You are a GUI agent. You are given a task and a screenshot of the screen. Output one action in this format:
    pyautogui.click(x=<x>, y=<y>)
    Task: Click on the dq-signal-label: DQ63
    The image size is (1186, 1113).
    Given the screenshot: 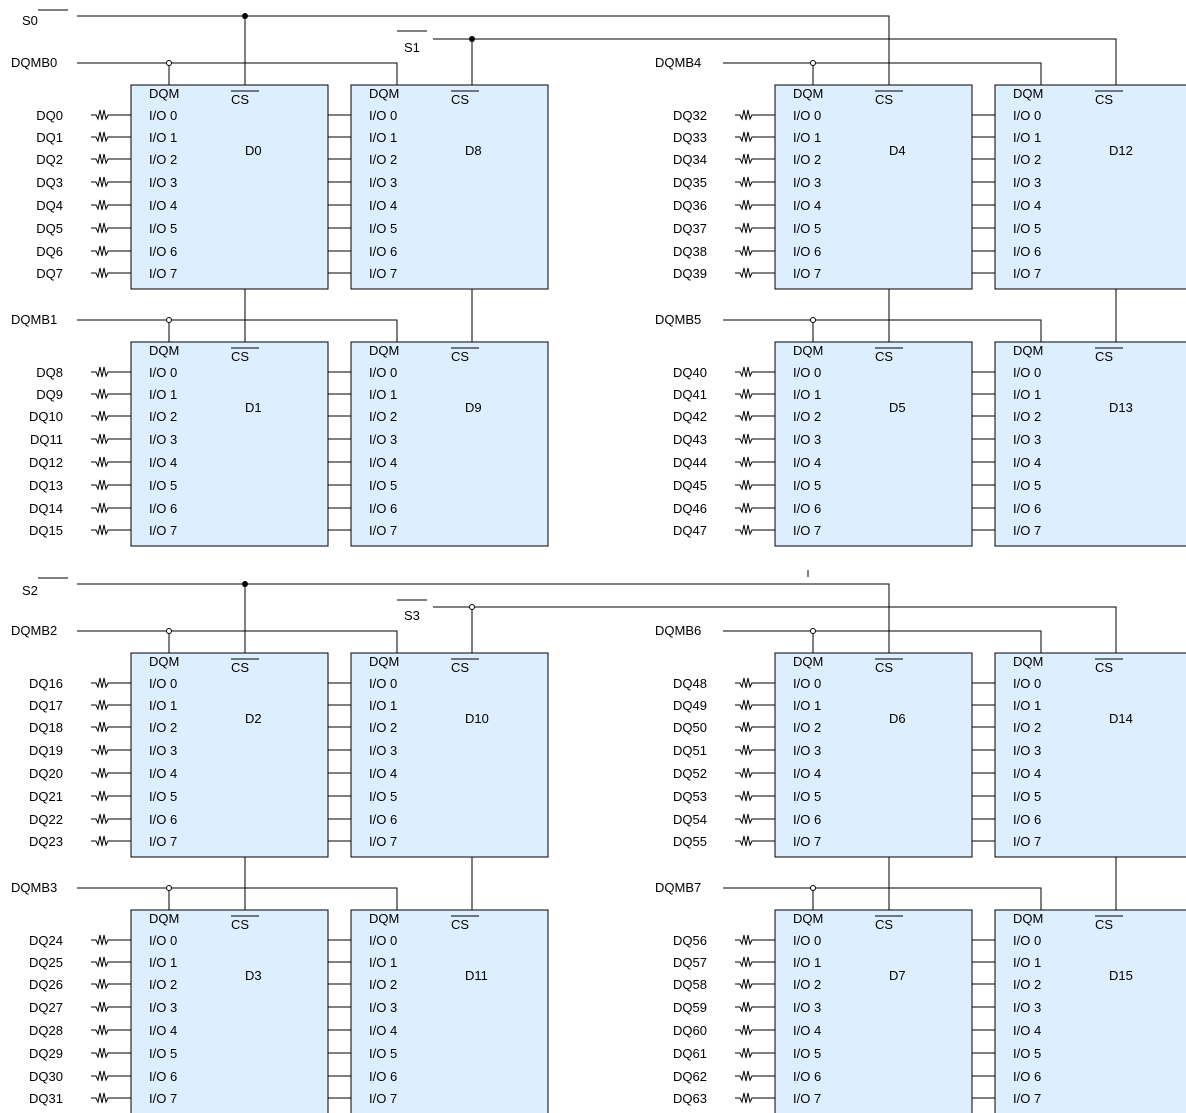 What is the action you would take?
    pyautogui.click(x=690, y=1098)
    